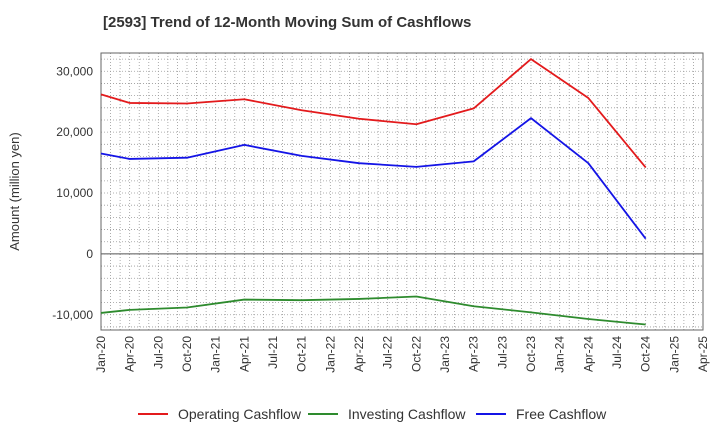 The image size is (720, 440). What do you see at coordinates (560, 354) in the screenshot?
I see `x-tick-label: Jan-24` at bounding box center [560, 354].